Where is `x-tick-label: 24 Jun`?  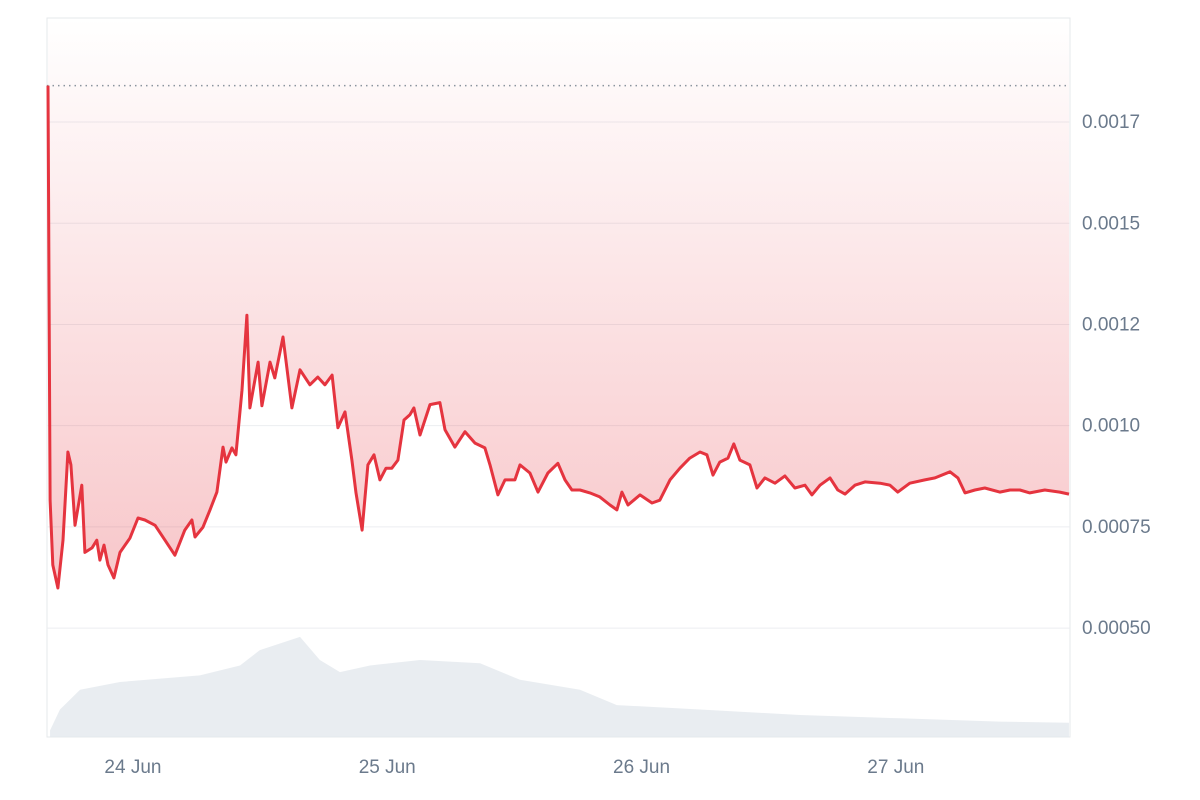 x-tick-label: 24 Jun is located at coordinates (132, 767).